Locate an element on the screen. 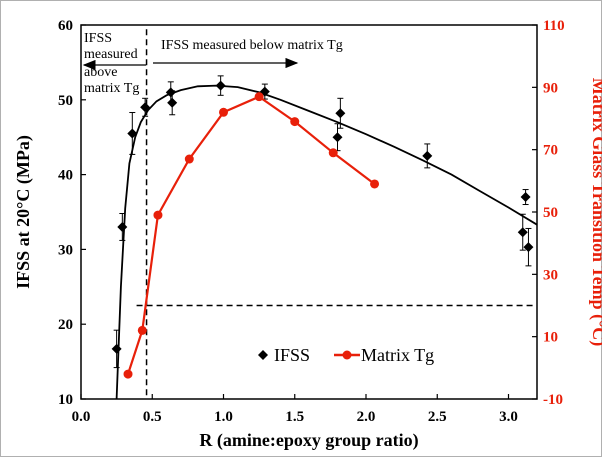  y2-tick-label: 70 is located at coordinates (550, 151).